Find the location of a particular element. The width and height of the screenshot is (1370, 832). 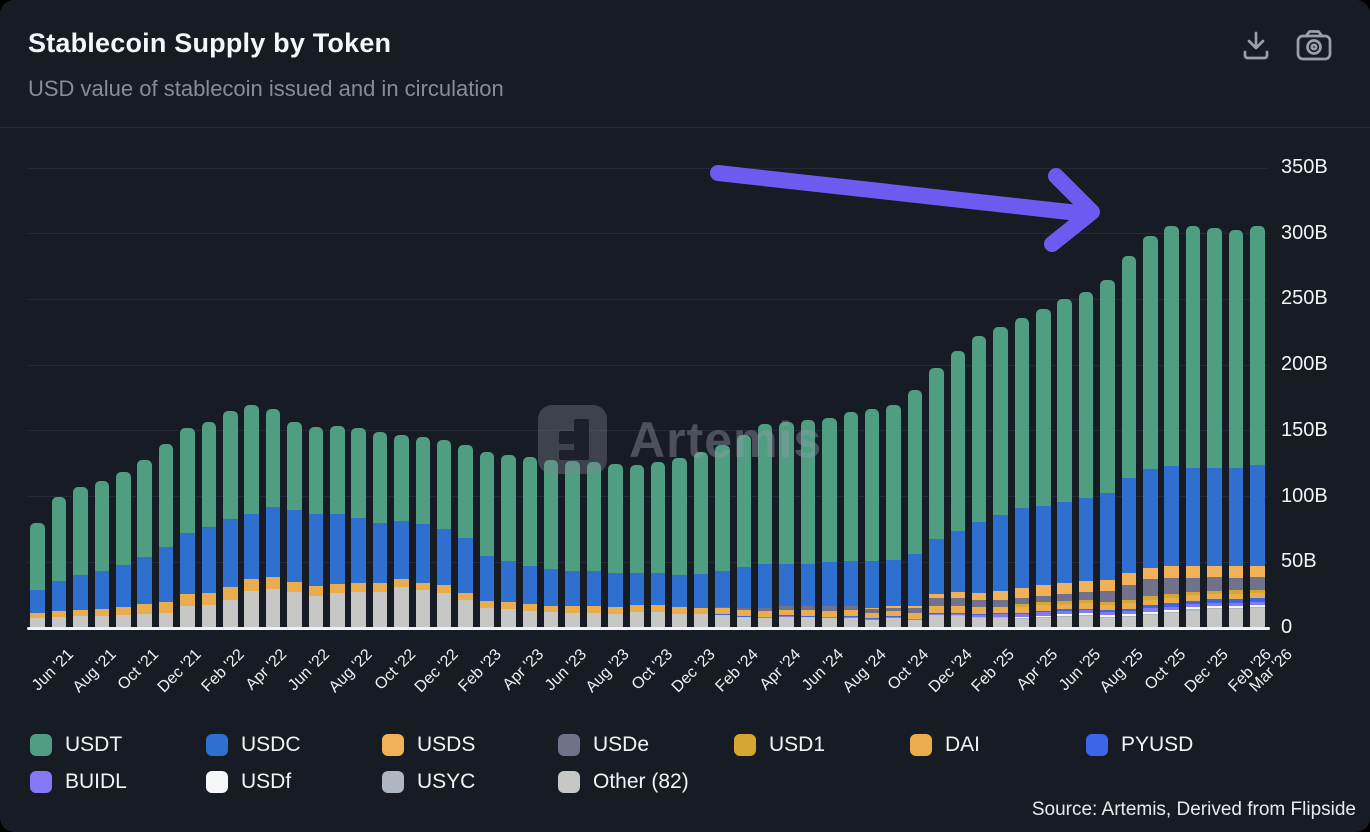

bar-Oct--21 is located at coordinates (123, 549).